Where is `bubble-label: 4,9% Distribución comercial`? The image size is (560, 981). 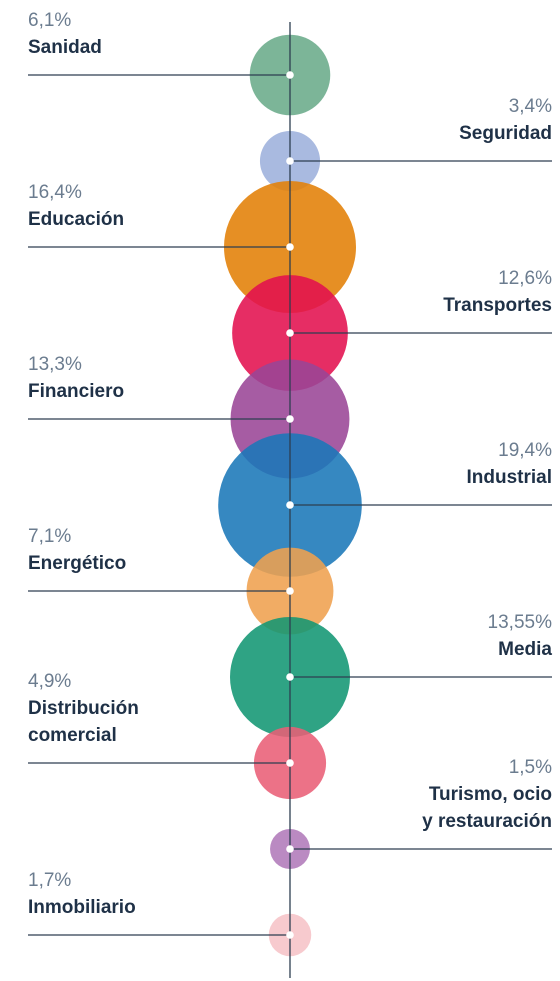
bubble-label: 4,9% Distribución comercial is located at coordinates (128, 708).